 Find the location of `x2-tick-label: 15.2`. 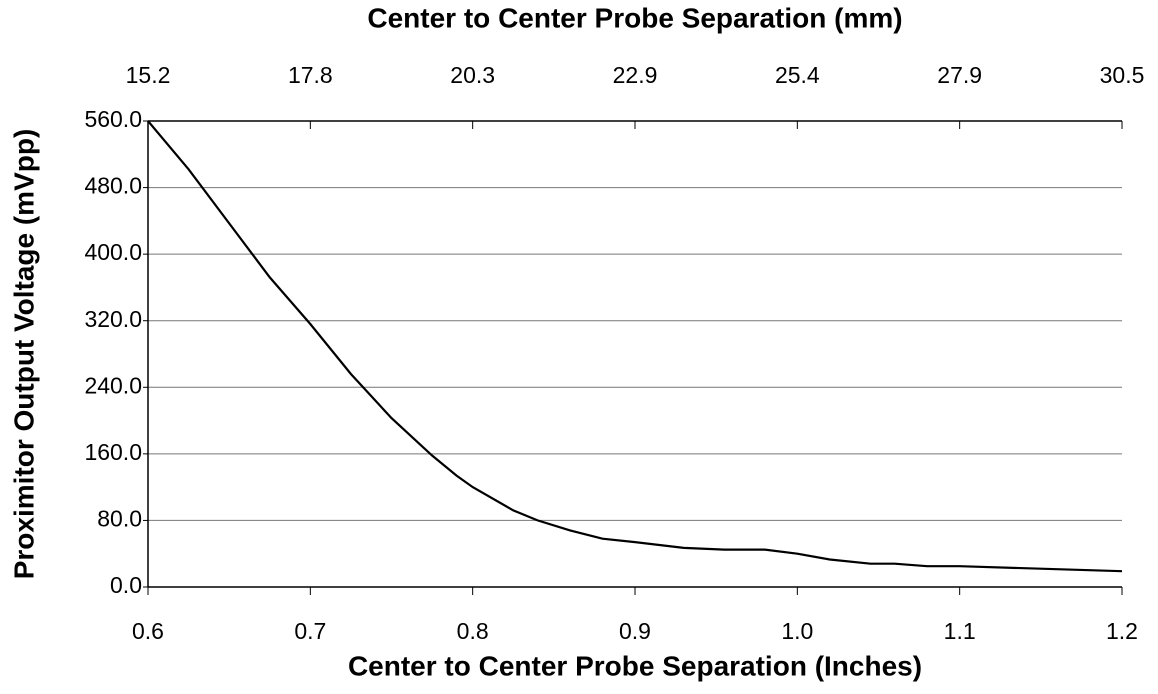

x2-tick-label: 15.2 is located at coordinates (148, 75).